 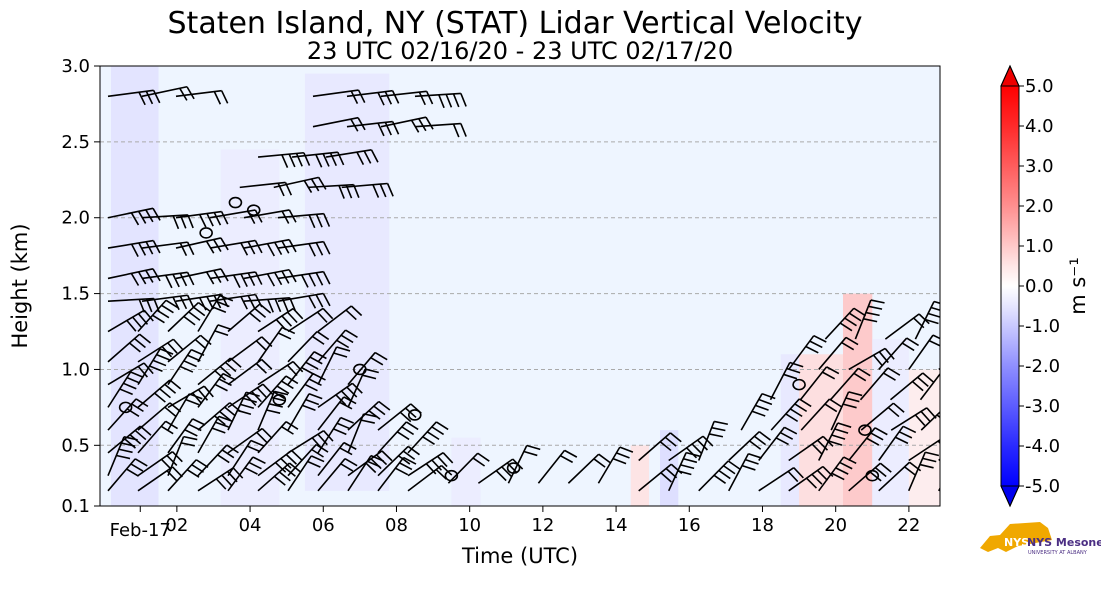 What do you see at coordinates (1010, 496) in the screenshot?
I see `colorbar-min-extension` at bounding box center [1010, 496].